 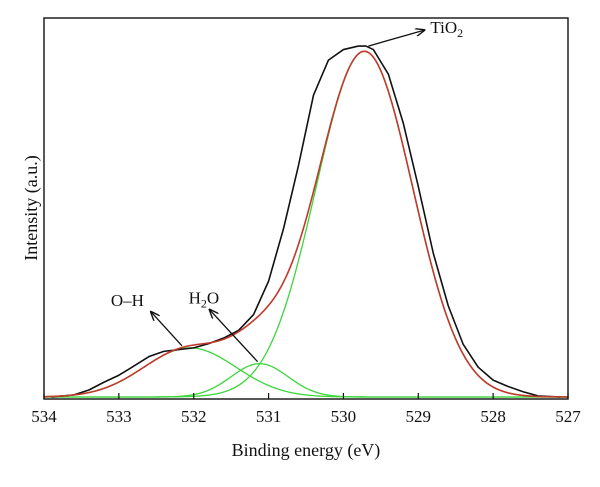 What do you see at coordinates (306, 450) in the screenshot?
I see `x-axis-label: Binding energy (eV)` at bounding box center [306, 450].